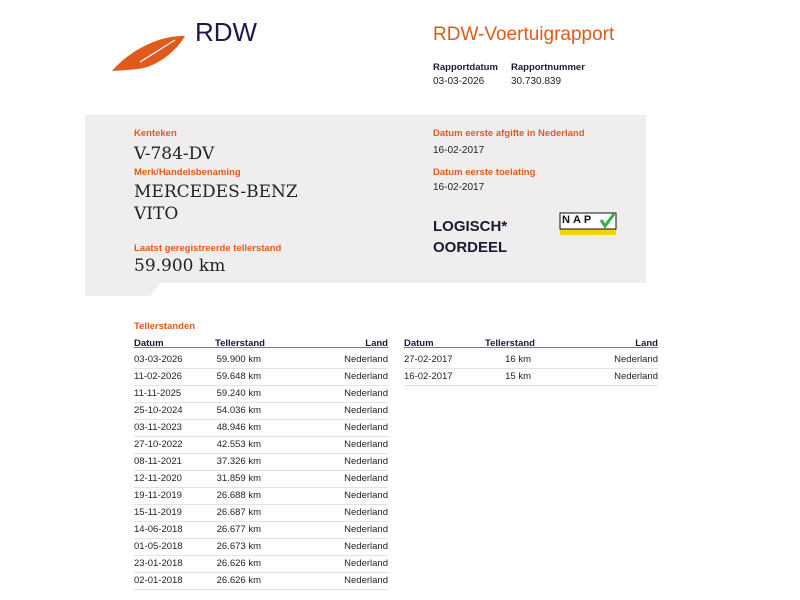 The height and width of the screenshot is (600, 800). Describe the element at coordinates (158, 529) in the screenshot. I see `cell: 14-06-2018` at that location.